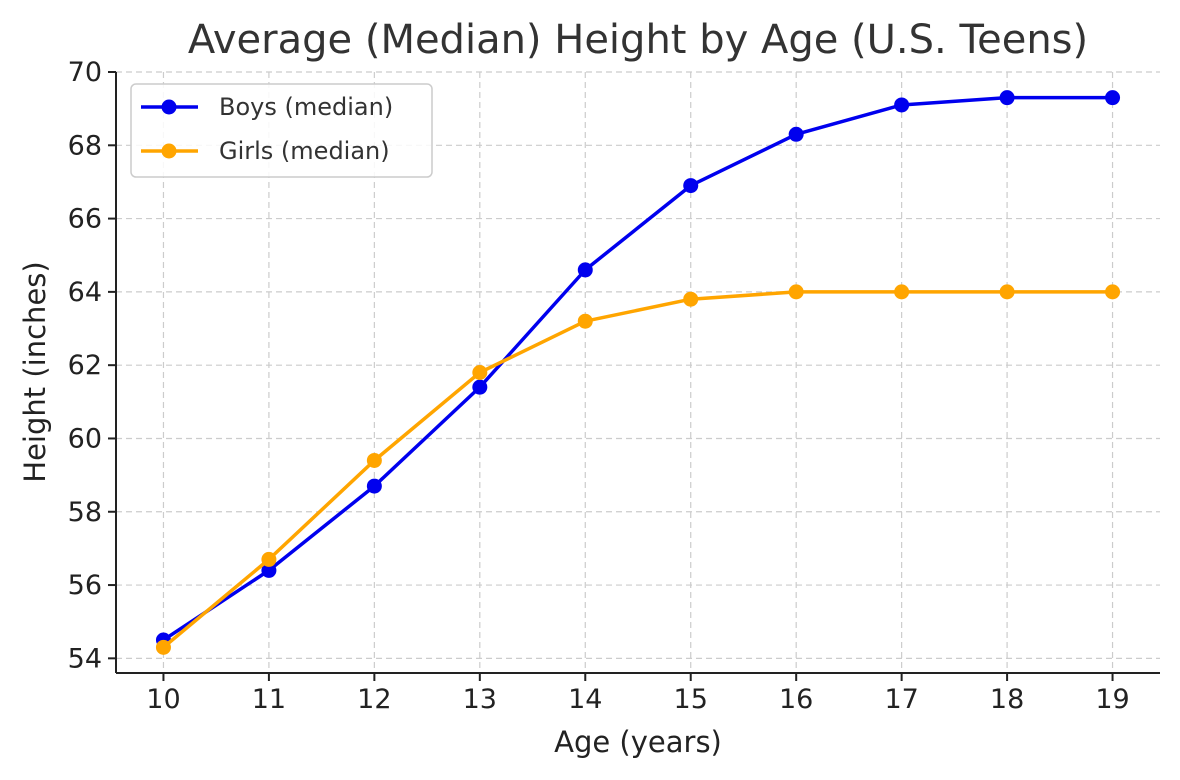 The width and height of the screenshot is (1180, 780). I want to click on x-tick-label: 16, so click(796, 699).